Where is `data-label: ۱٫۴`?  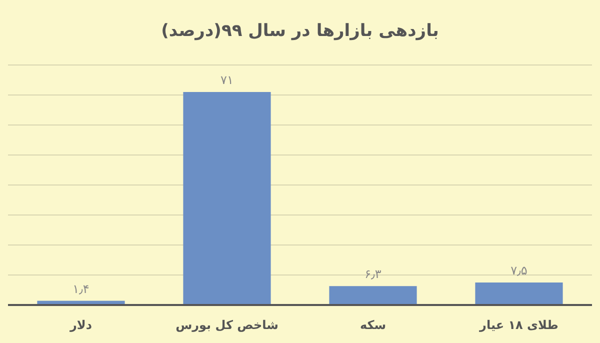 data-label: ۱٫۴ is located at coordinates (81, 289).